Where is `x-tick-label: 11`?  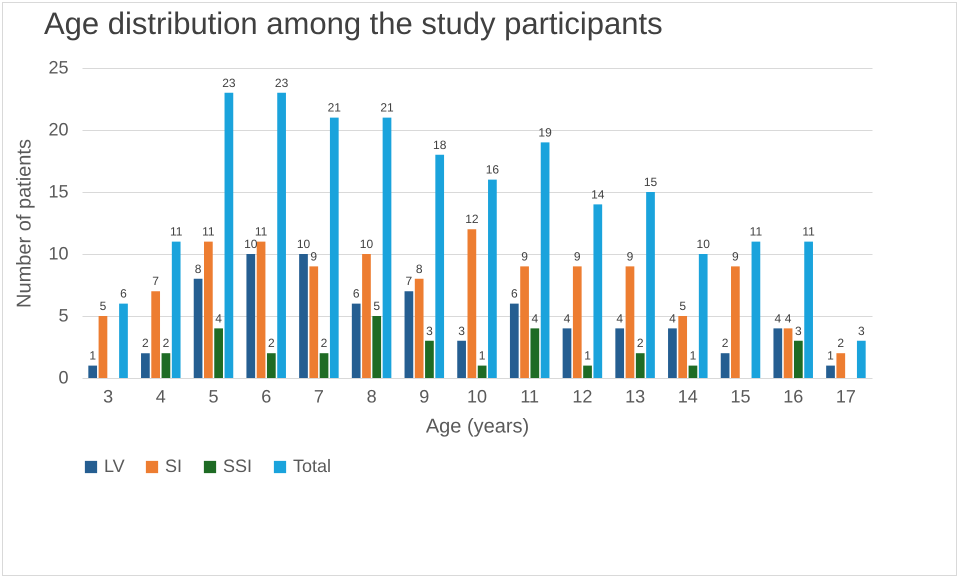
x-tick-label: 11 is located at coordinates (530, 396).